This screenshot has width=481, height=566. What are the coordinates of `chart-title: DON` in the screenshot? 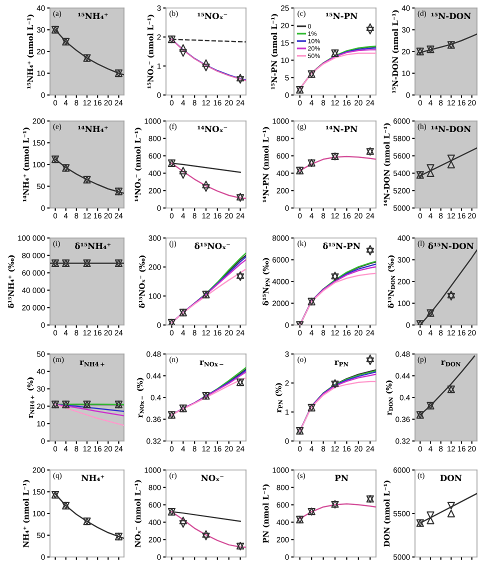 It's located at (451, 478).